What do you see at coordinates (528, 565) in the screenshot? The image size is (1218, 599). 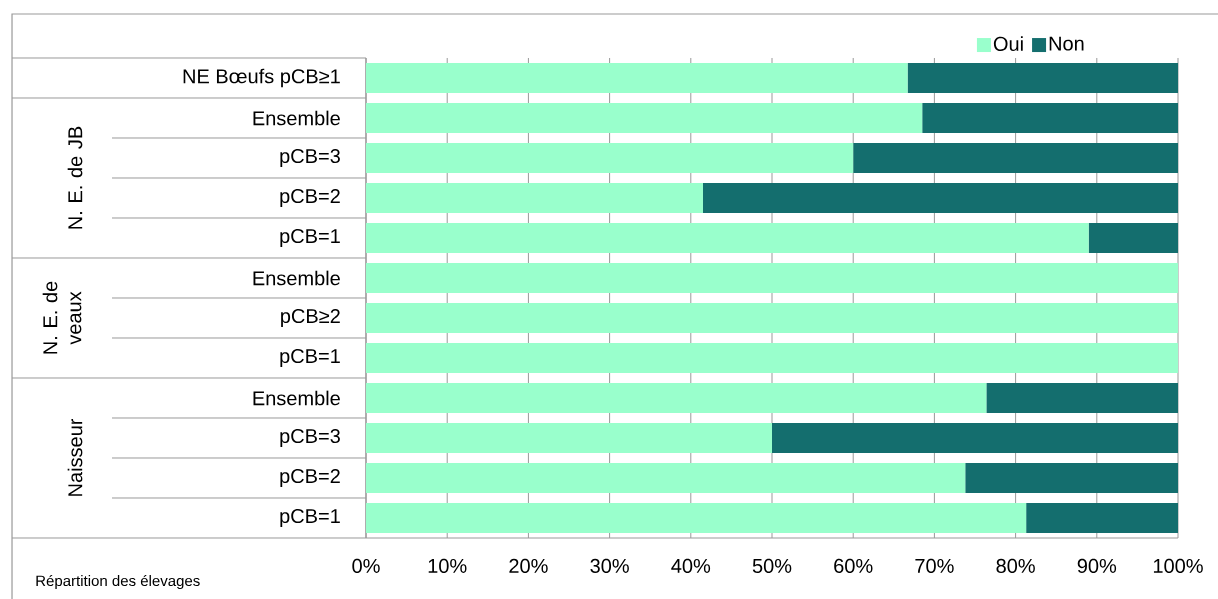 I see `x-tick-label: 20%` at bounding box center [528, 565].